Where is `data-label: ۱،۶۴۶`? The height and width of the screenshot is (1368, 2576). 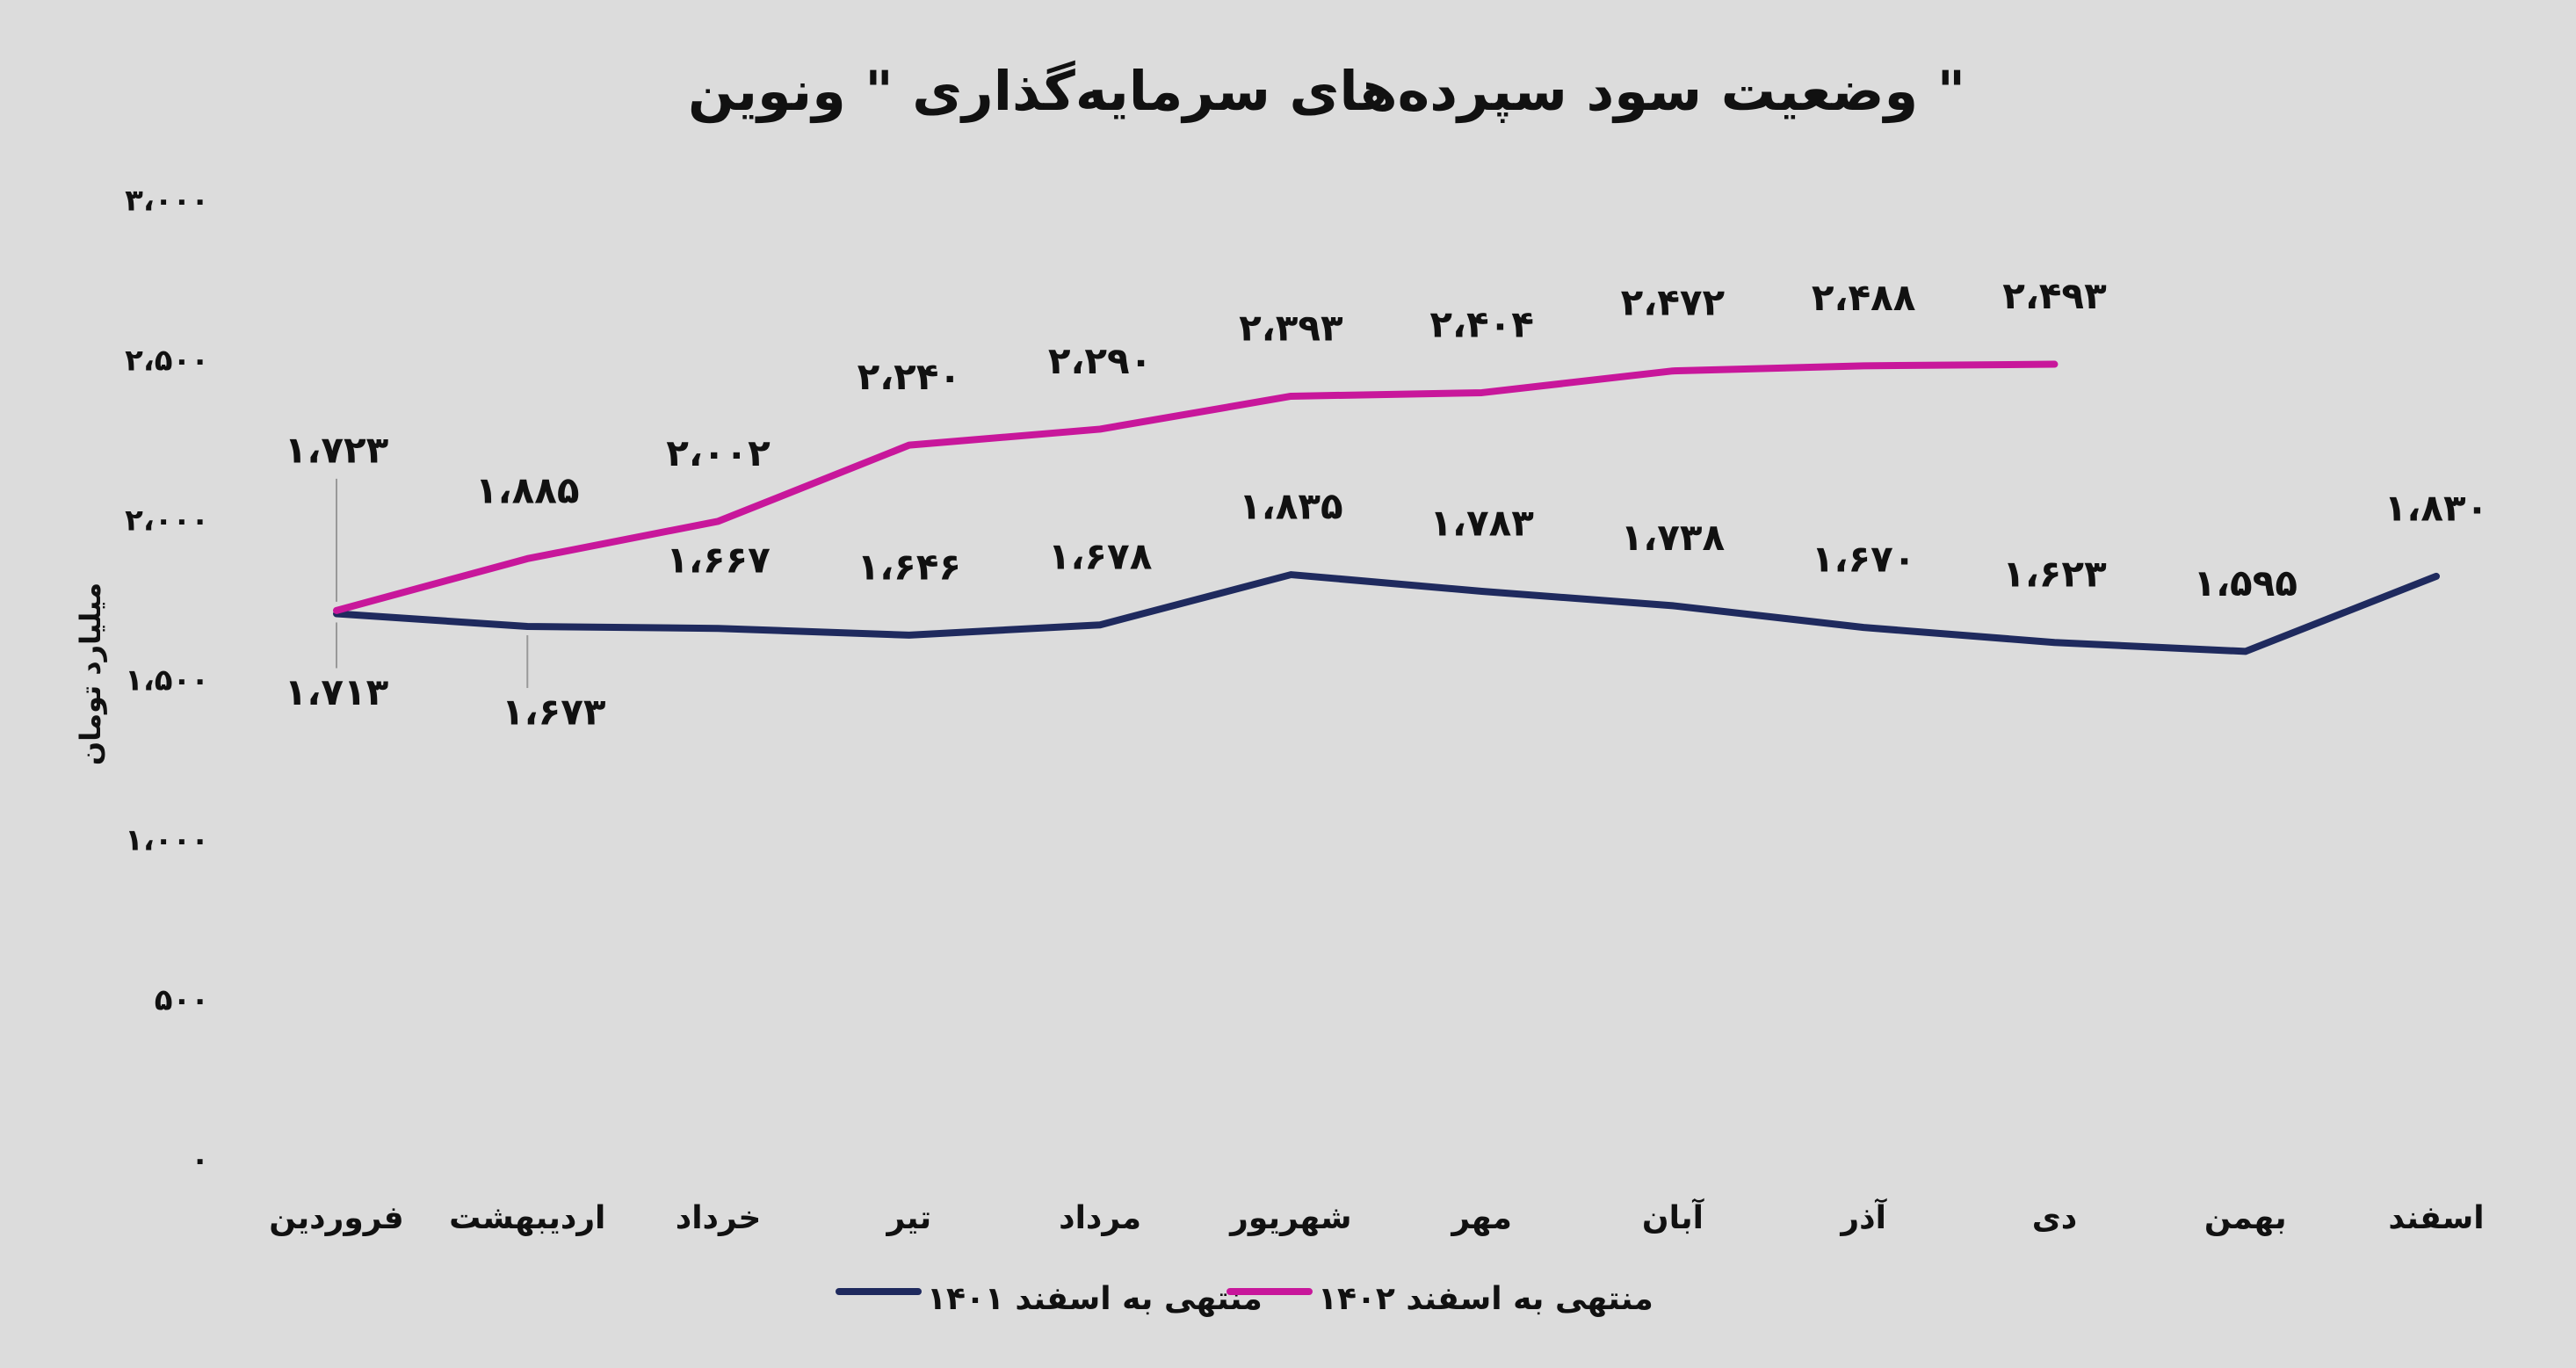 data-label: ۱،۶۴۶ is located at coordinates (909, 566).